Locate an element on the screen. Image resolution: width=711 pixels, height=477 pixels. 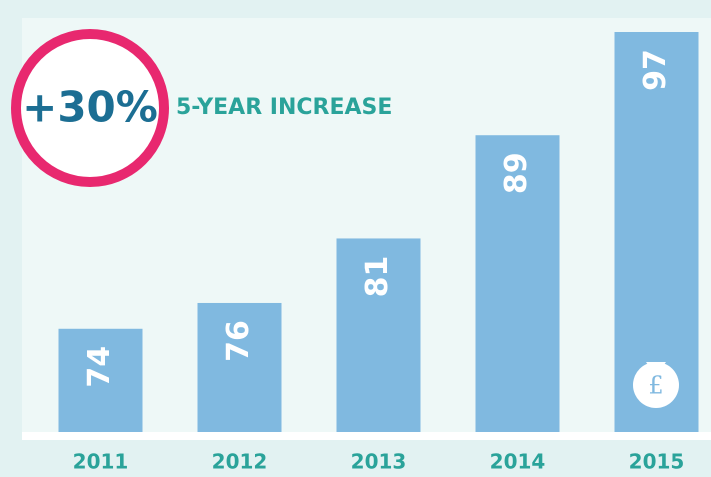
value-label: 74 is located at coordinates (99, 367).